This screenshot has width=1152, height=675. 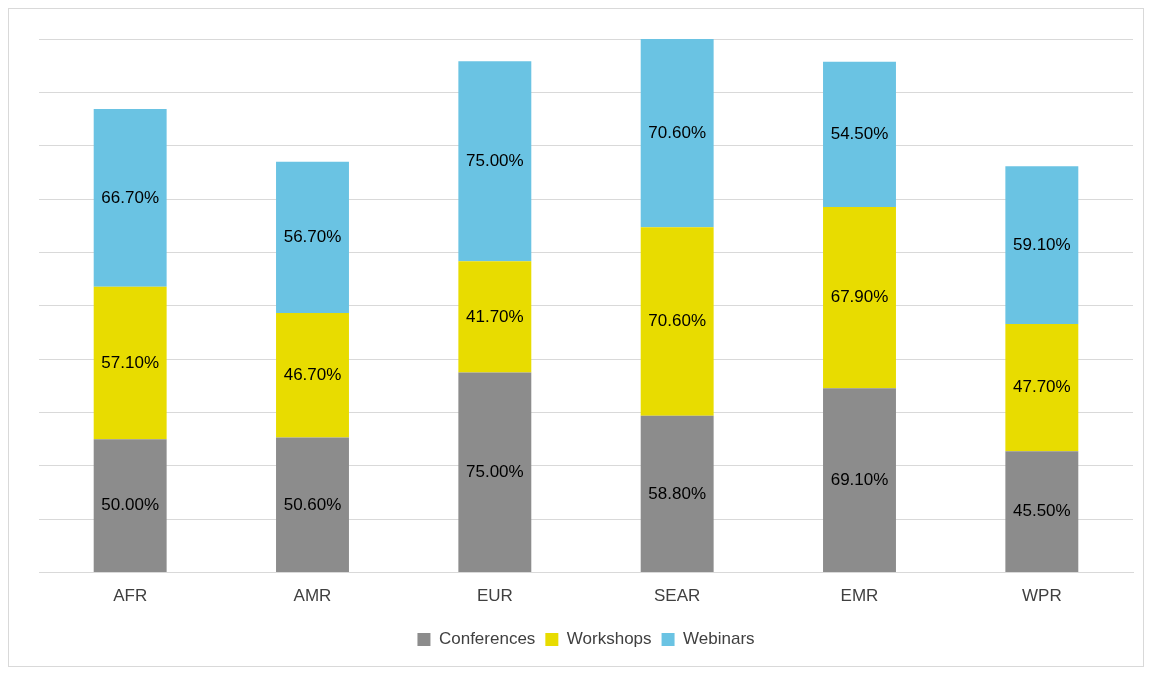 What do you see at coordinates (719, 639) in the screenshot?
I see `legend-label: Webinars` at bounding box center [719, 639].